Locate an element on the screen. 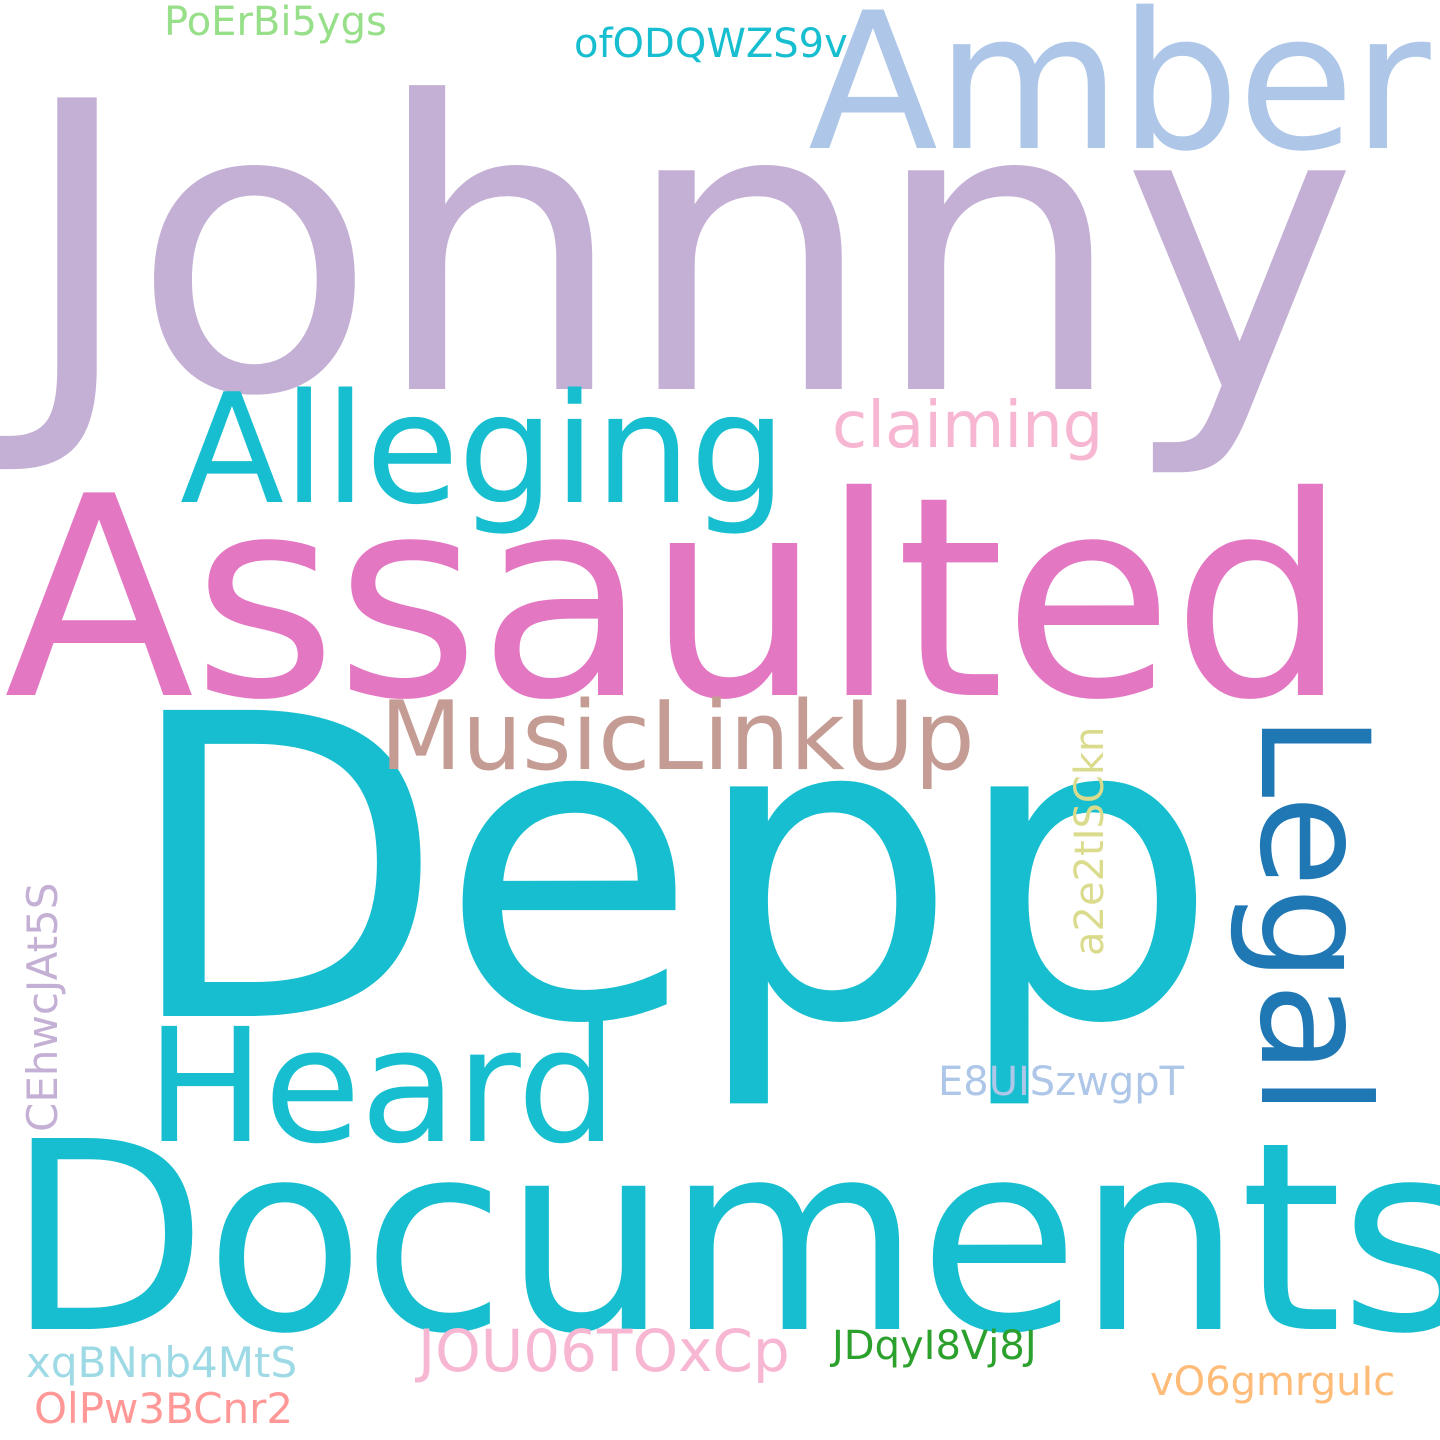 This screenshot has height=1440, width=1440. word-xqbnnb4mts: xqBNnb4MtS is located at coordinates (162, 1362).